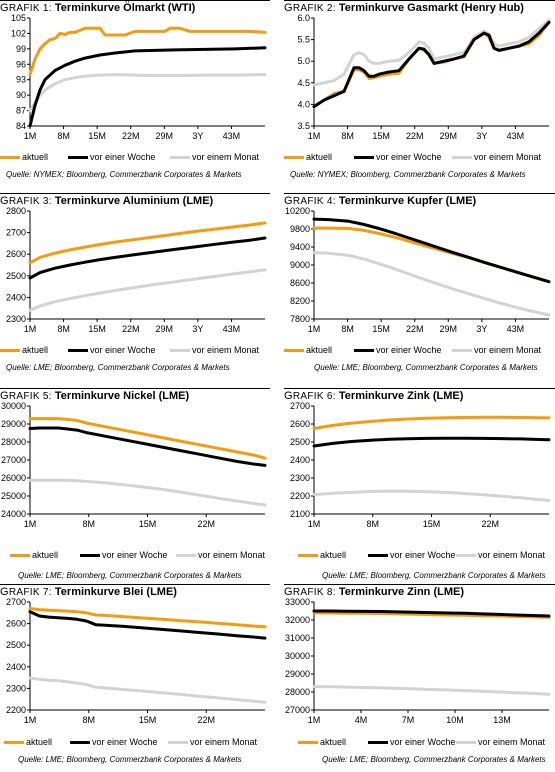 This screenshot has width=555, height=772. Describe the element at coordinates (300, 229) in the screenshot. I see `y-tick-label: 9800` at that location.